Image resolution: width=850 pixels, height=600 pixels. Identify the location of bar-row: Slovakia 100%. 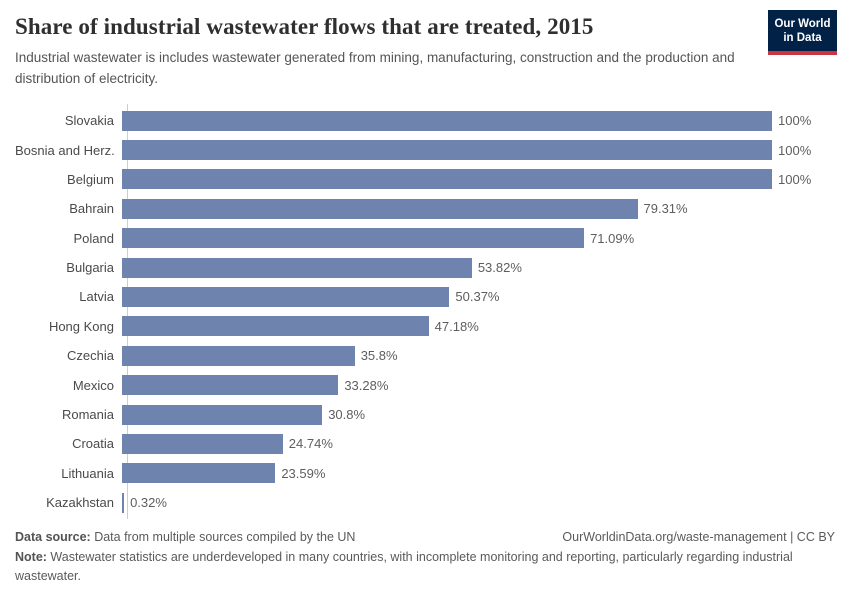
(425, 120).